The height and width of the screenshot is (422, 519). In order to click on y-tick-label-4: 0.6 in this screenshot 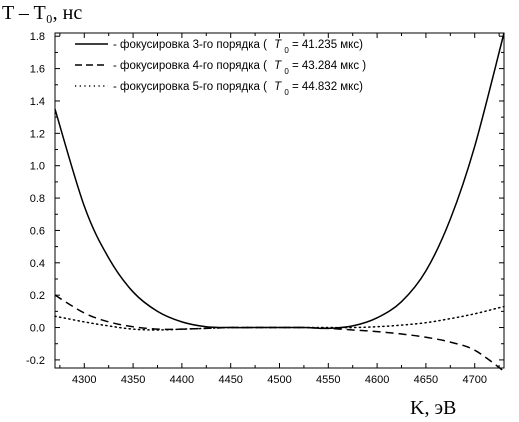, I will do `click(37, 231)`.